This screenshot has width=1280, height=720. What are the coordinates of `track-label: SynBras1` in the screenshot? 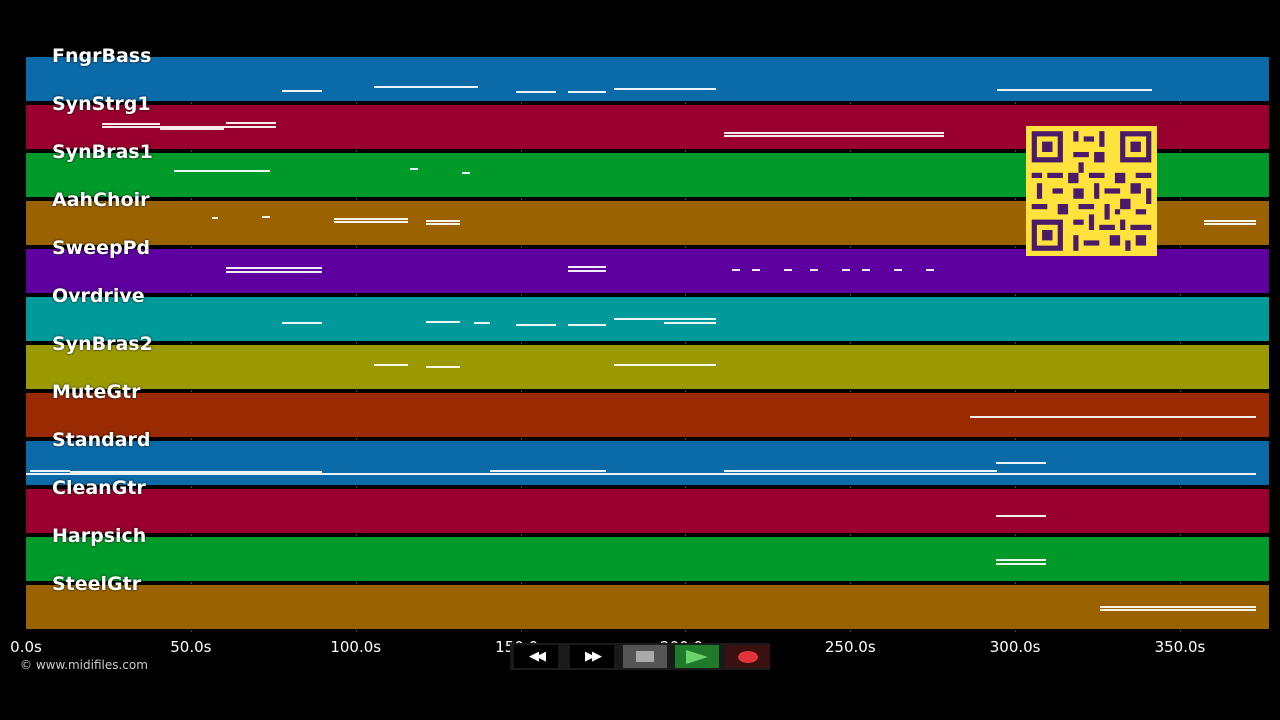 It's located at (102, 152).